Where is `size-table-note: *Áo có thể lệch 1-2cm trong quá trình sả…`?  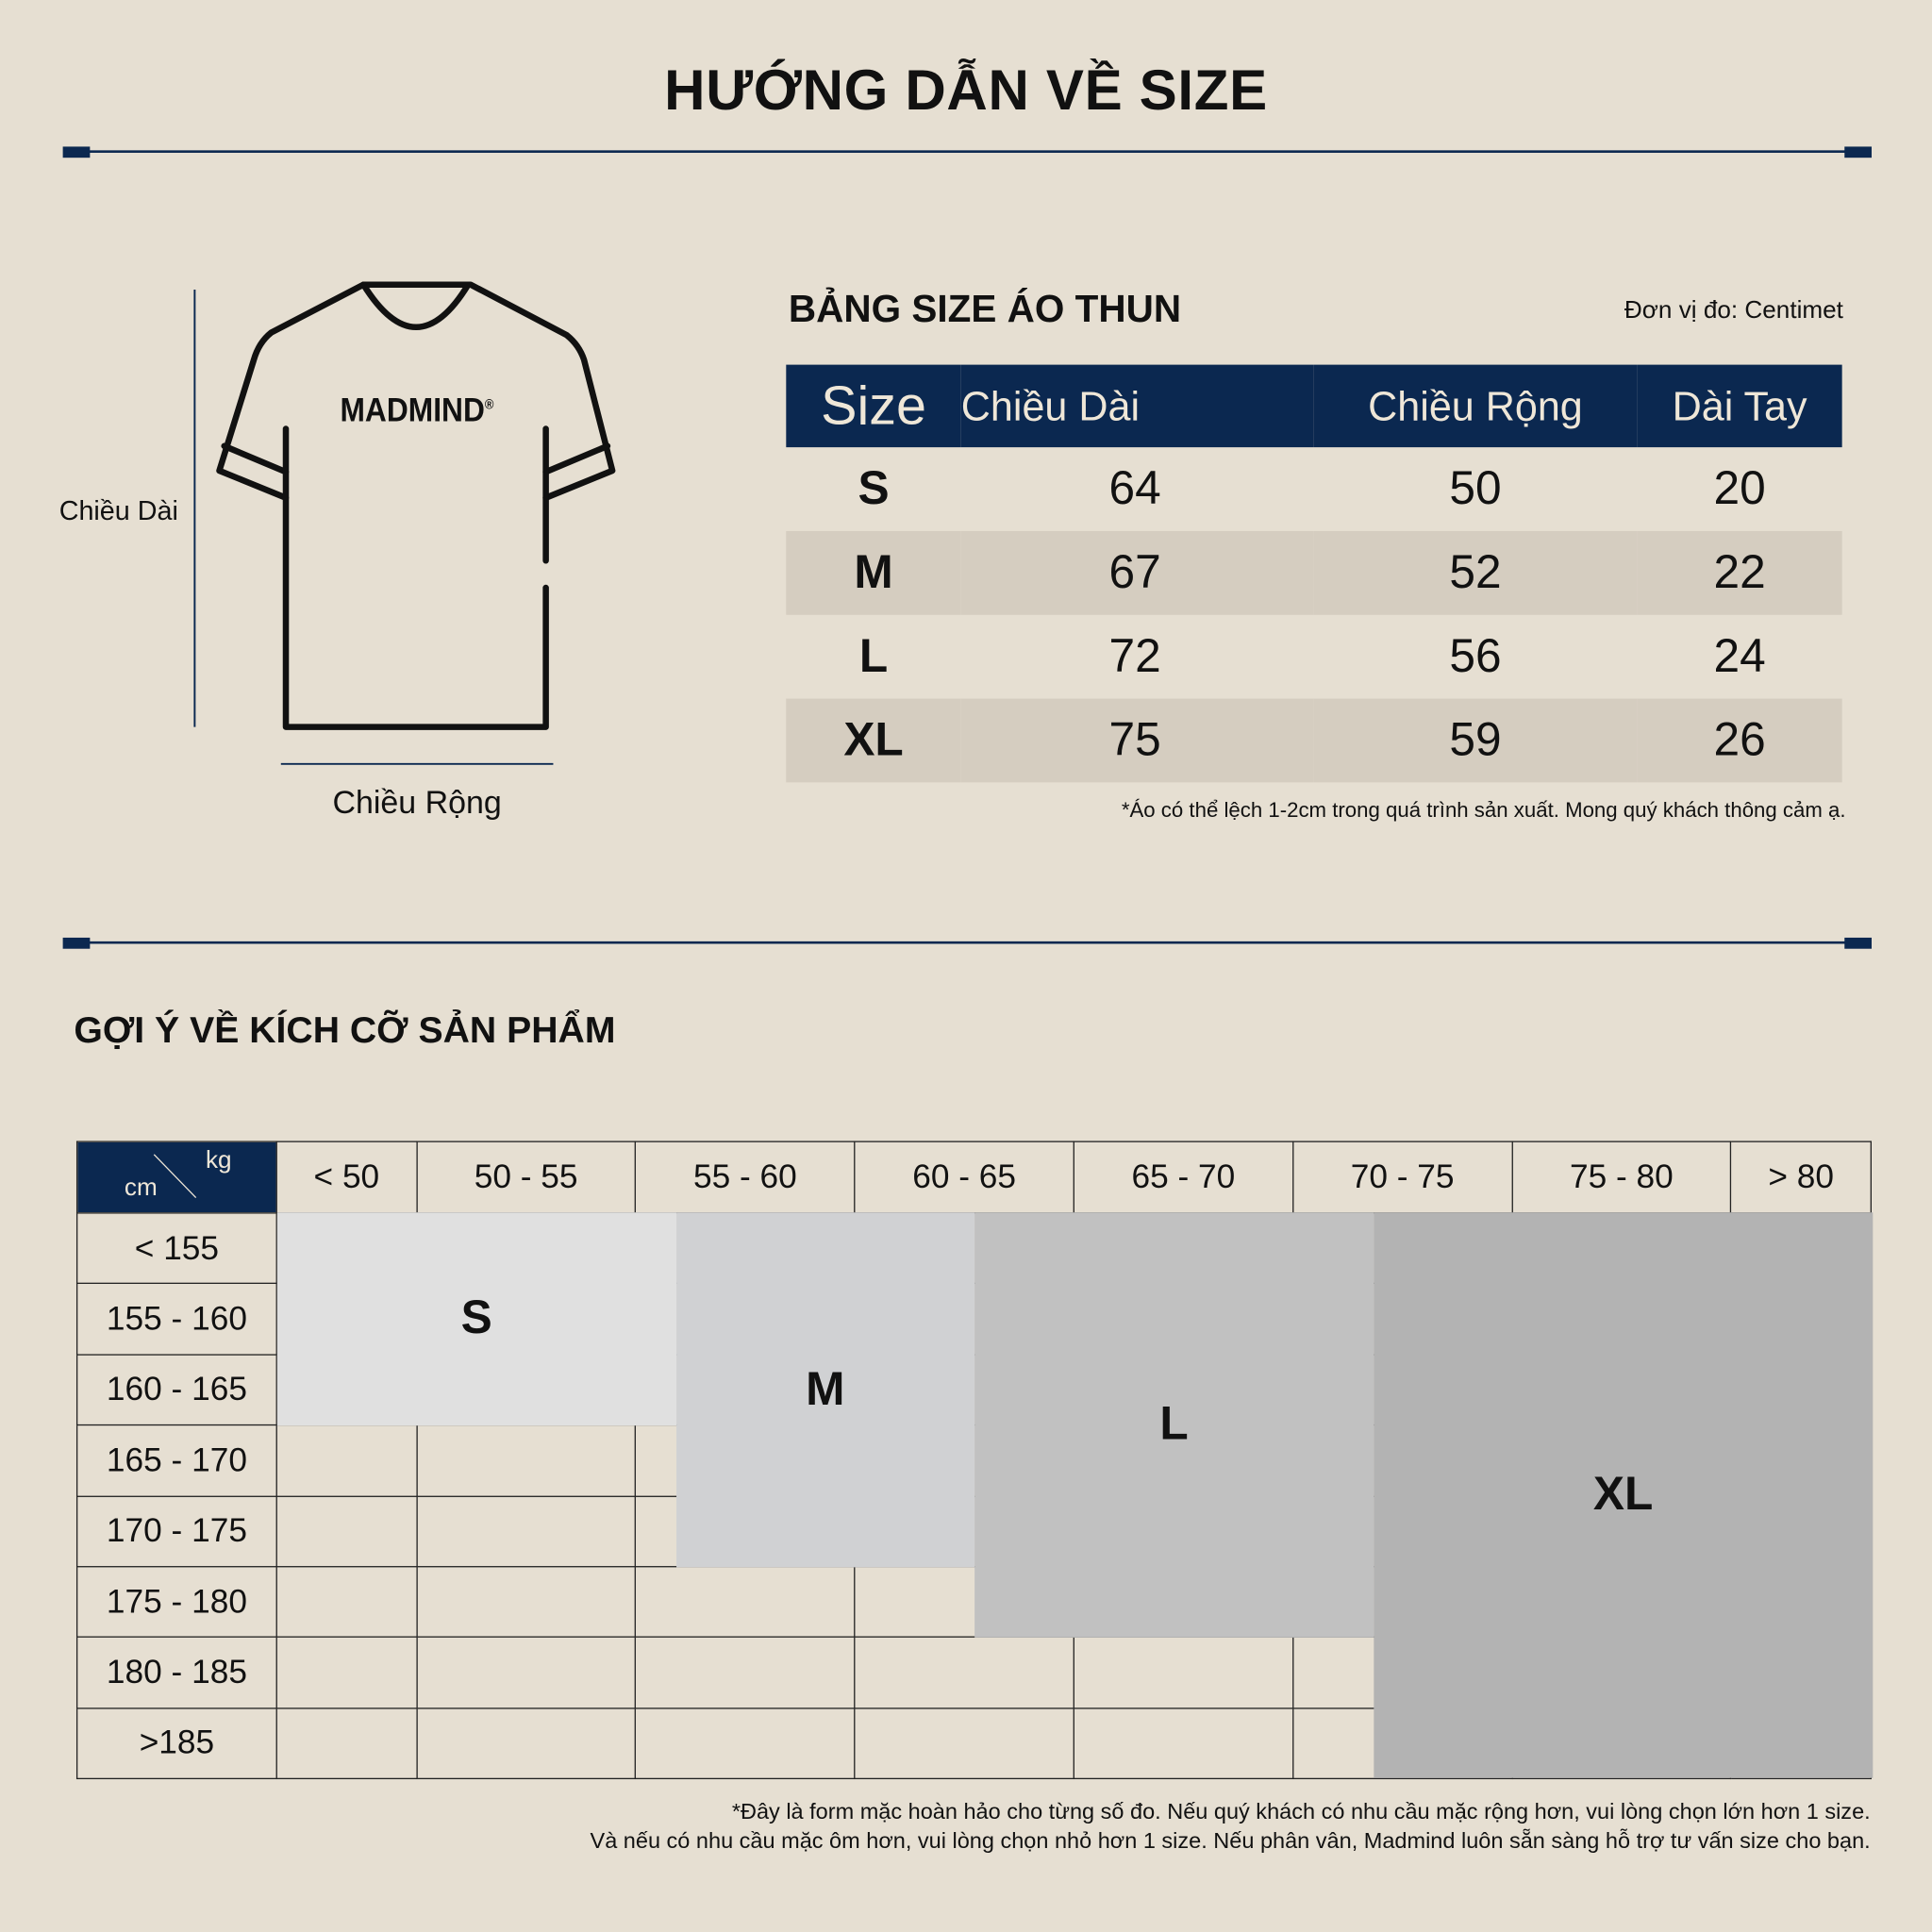 size-table-note: *Áo có thể lệch 1-2cm trong quá trình sả… is located at coordinates (1483, 811).